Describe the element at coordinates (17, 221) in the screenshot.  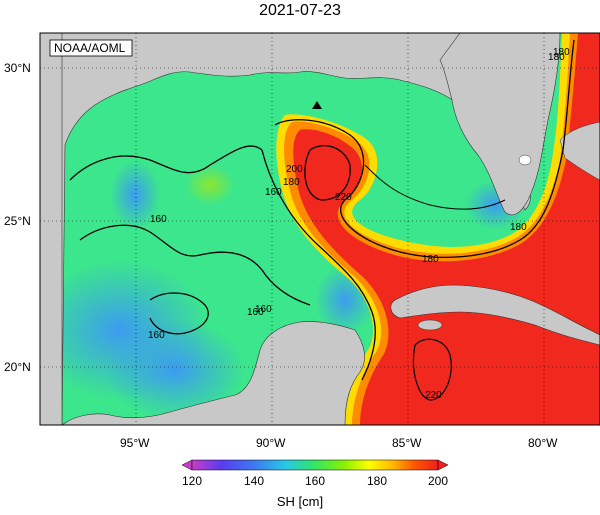
I see `lat-label: 25°N` at that location.